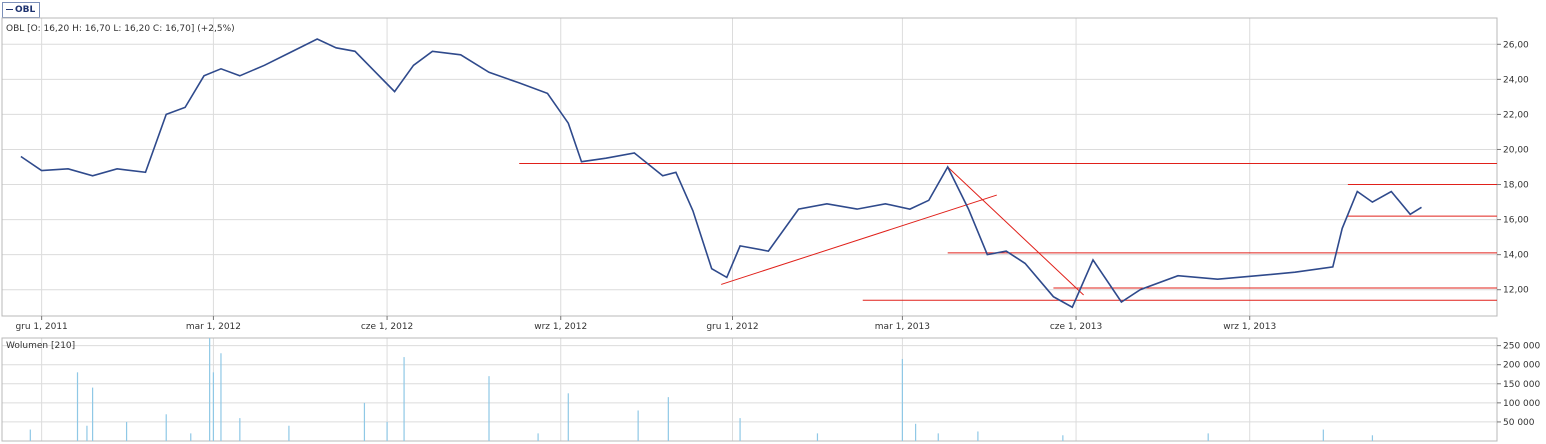 This screenshot has height=444, width=1546. I want to click on x-tick-label: mar 1, 2012, so click(213, 327).